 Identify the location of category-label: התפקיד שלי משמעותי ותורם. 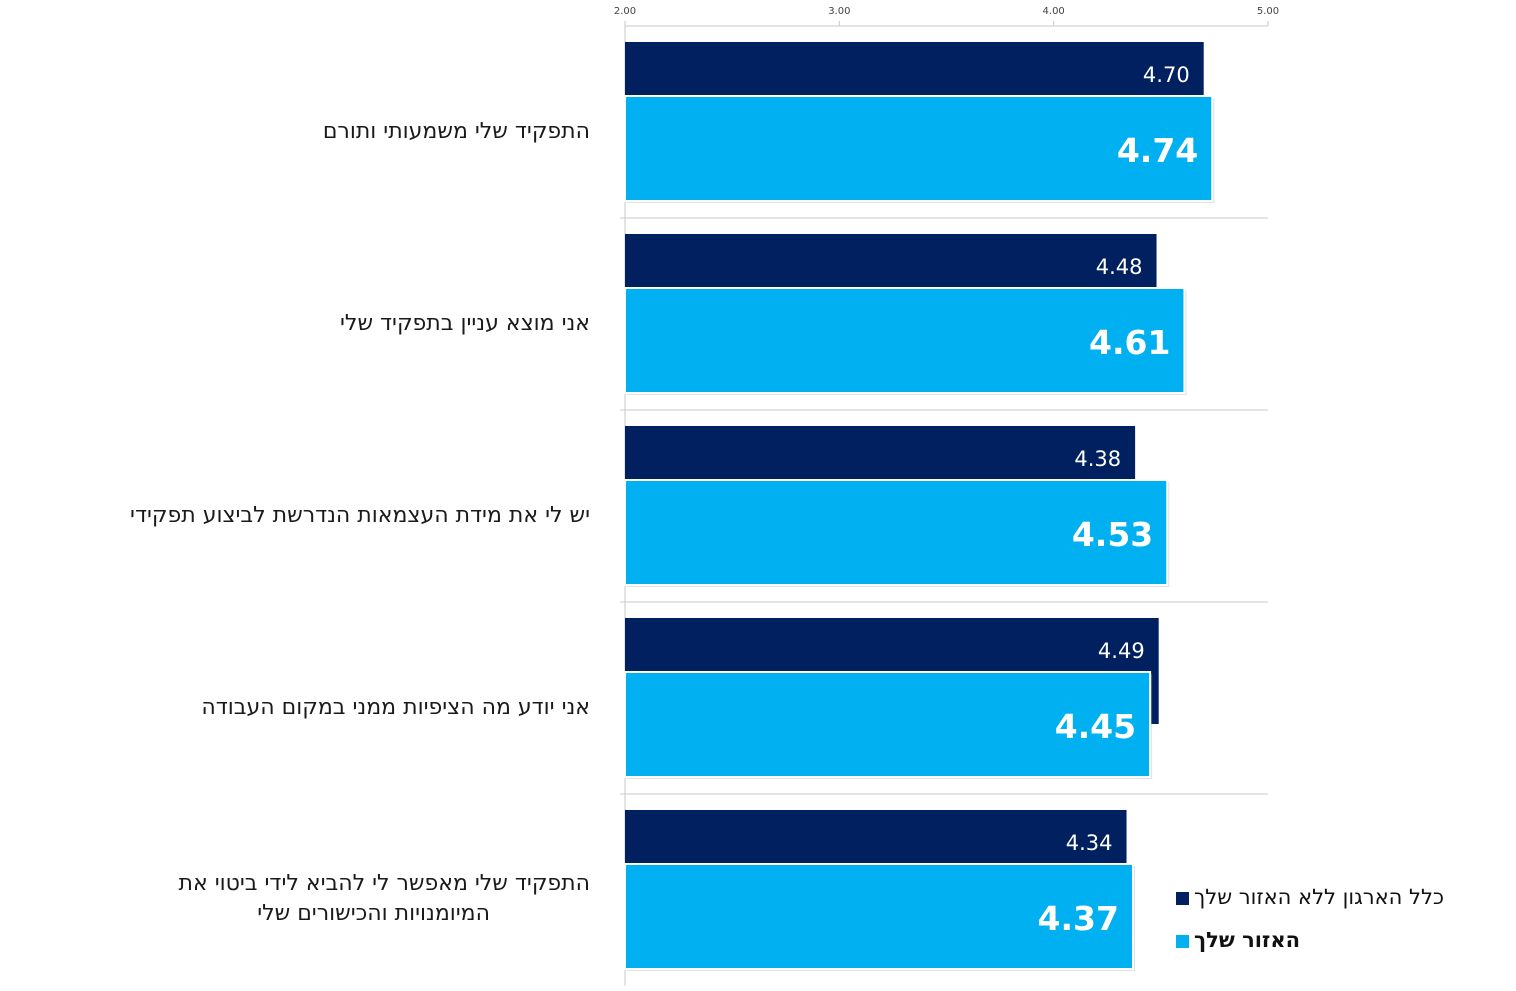
(300, 132).